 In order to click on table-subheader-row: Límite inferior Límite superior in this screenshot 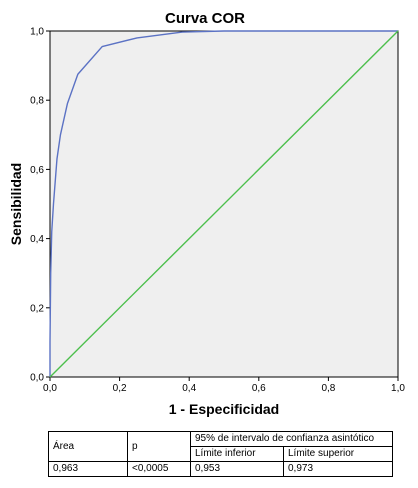, I will do `click(221, 454)`.